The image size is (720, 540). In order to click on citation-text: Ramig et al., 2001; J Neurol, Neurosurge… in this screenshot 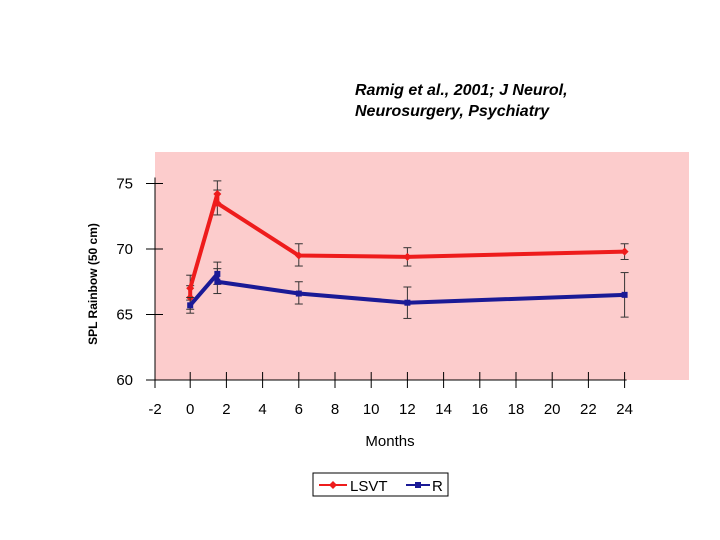, I will do `click(461, 101)`.